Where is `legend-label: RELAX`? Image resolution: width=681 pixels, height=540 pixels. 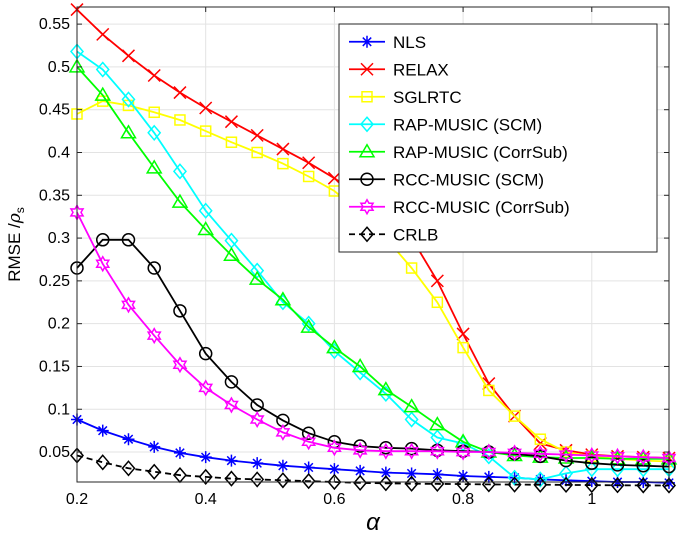
legend-label: RELAX is located at coordinates (421, 69).